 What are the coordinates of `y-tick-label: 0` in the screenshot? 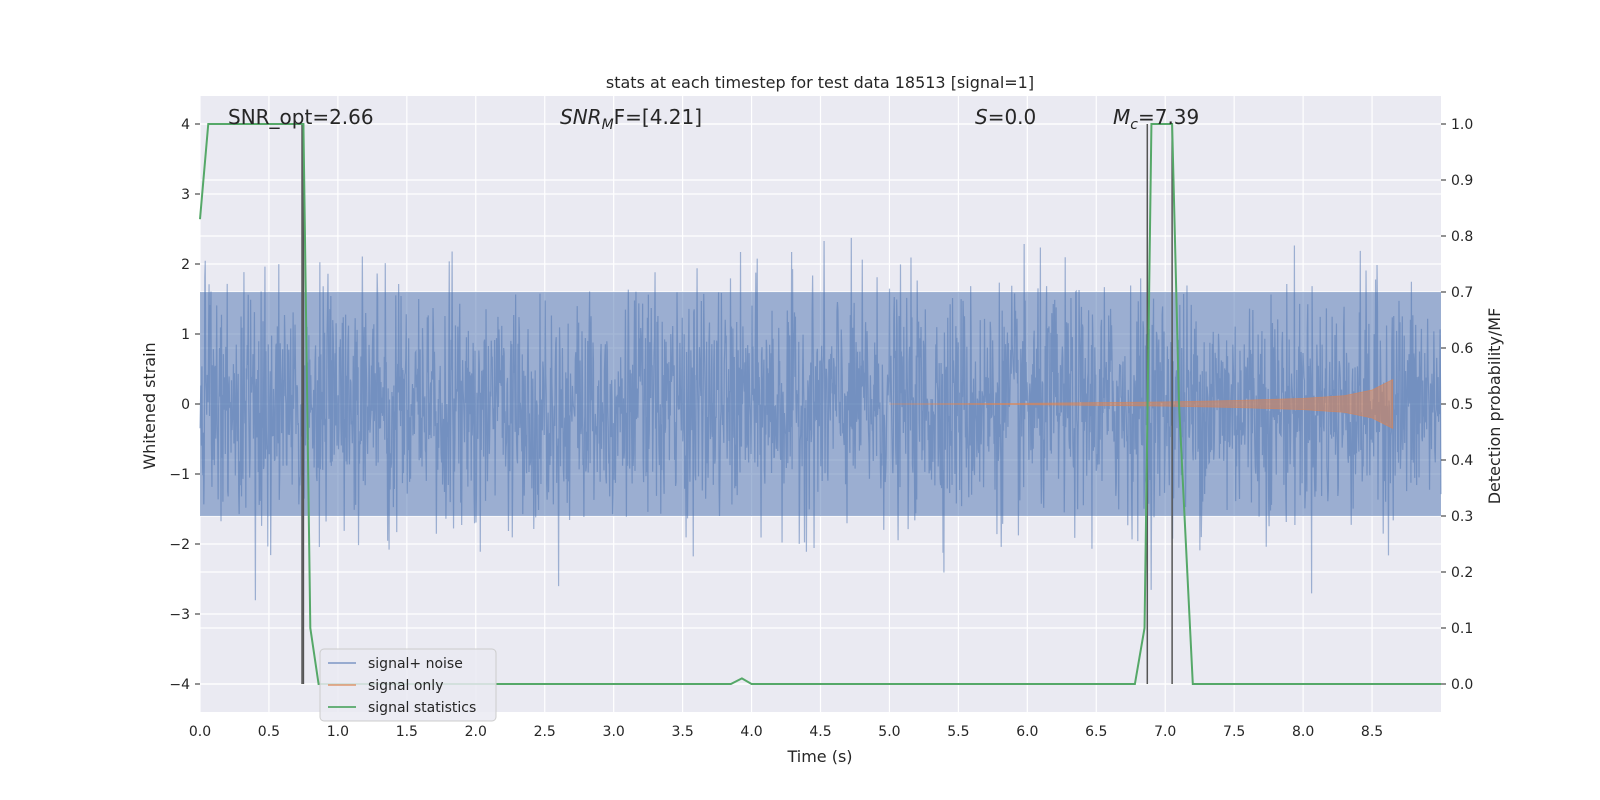 It's located at (185, 405).